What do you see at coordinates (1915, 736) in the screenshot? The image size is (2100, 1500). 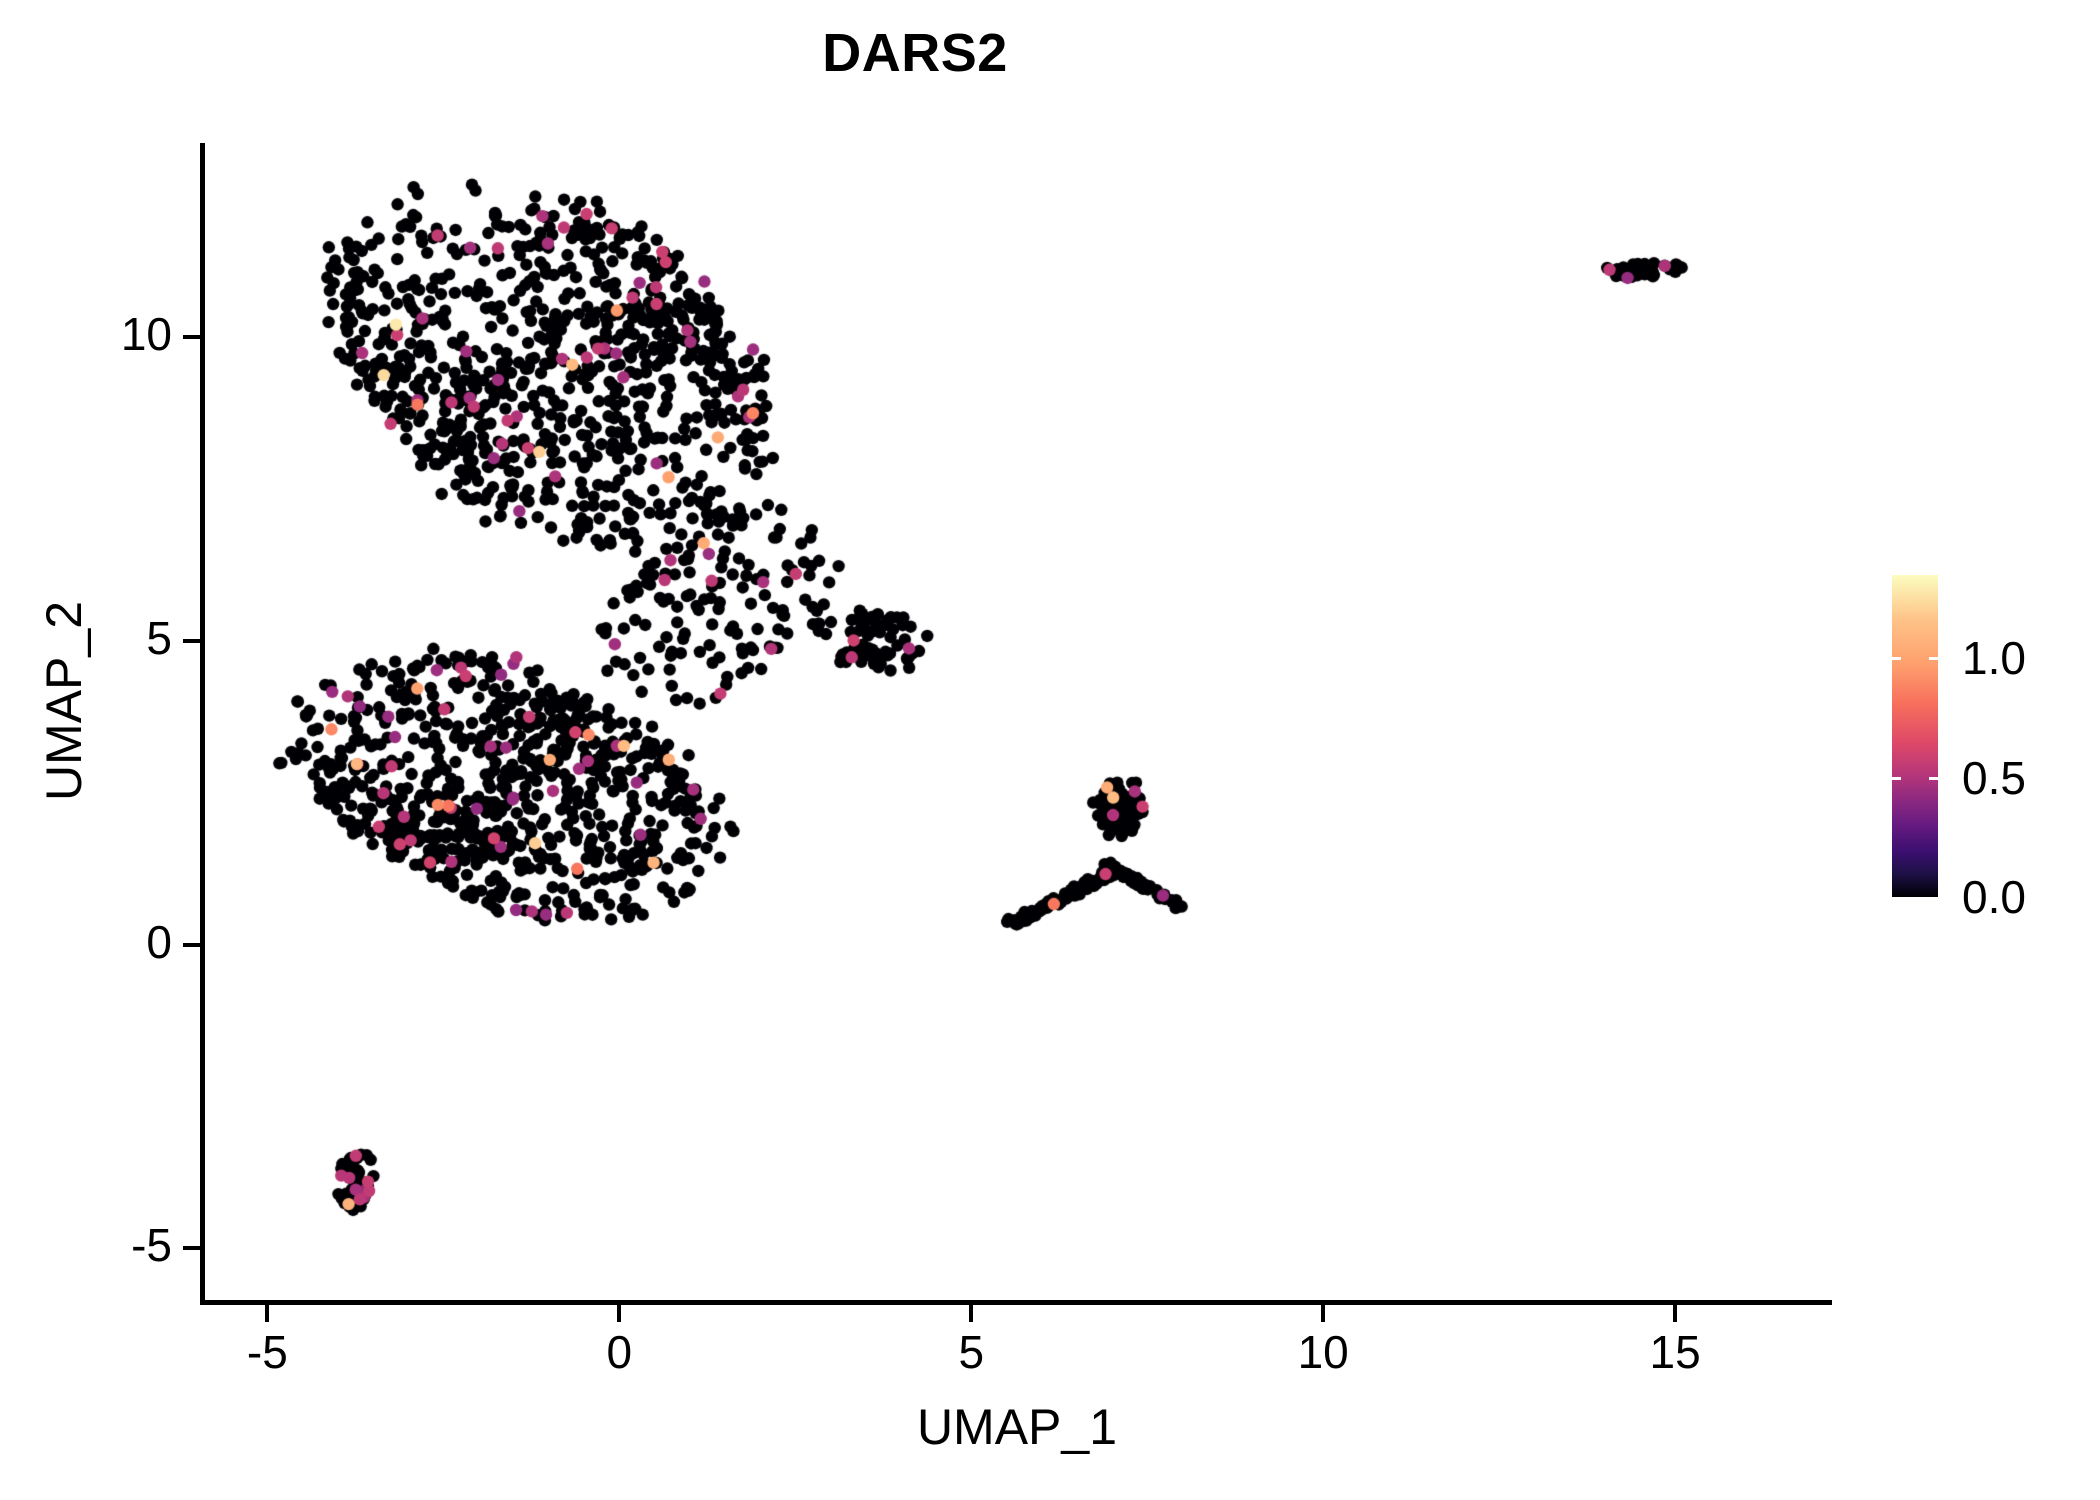 I see `colorbar-gradient` at bounding box center [1915, 736].